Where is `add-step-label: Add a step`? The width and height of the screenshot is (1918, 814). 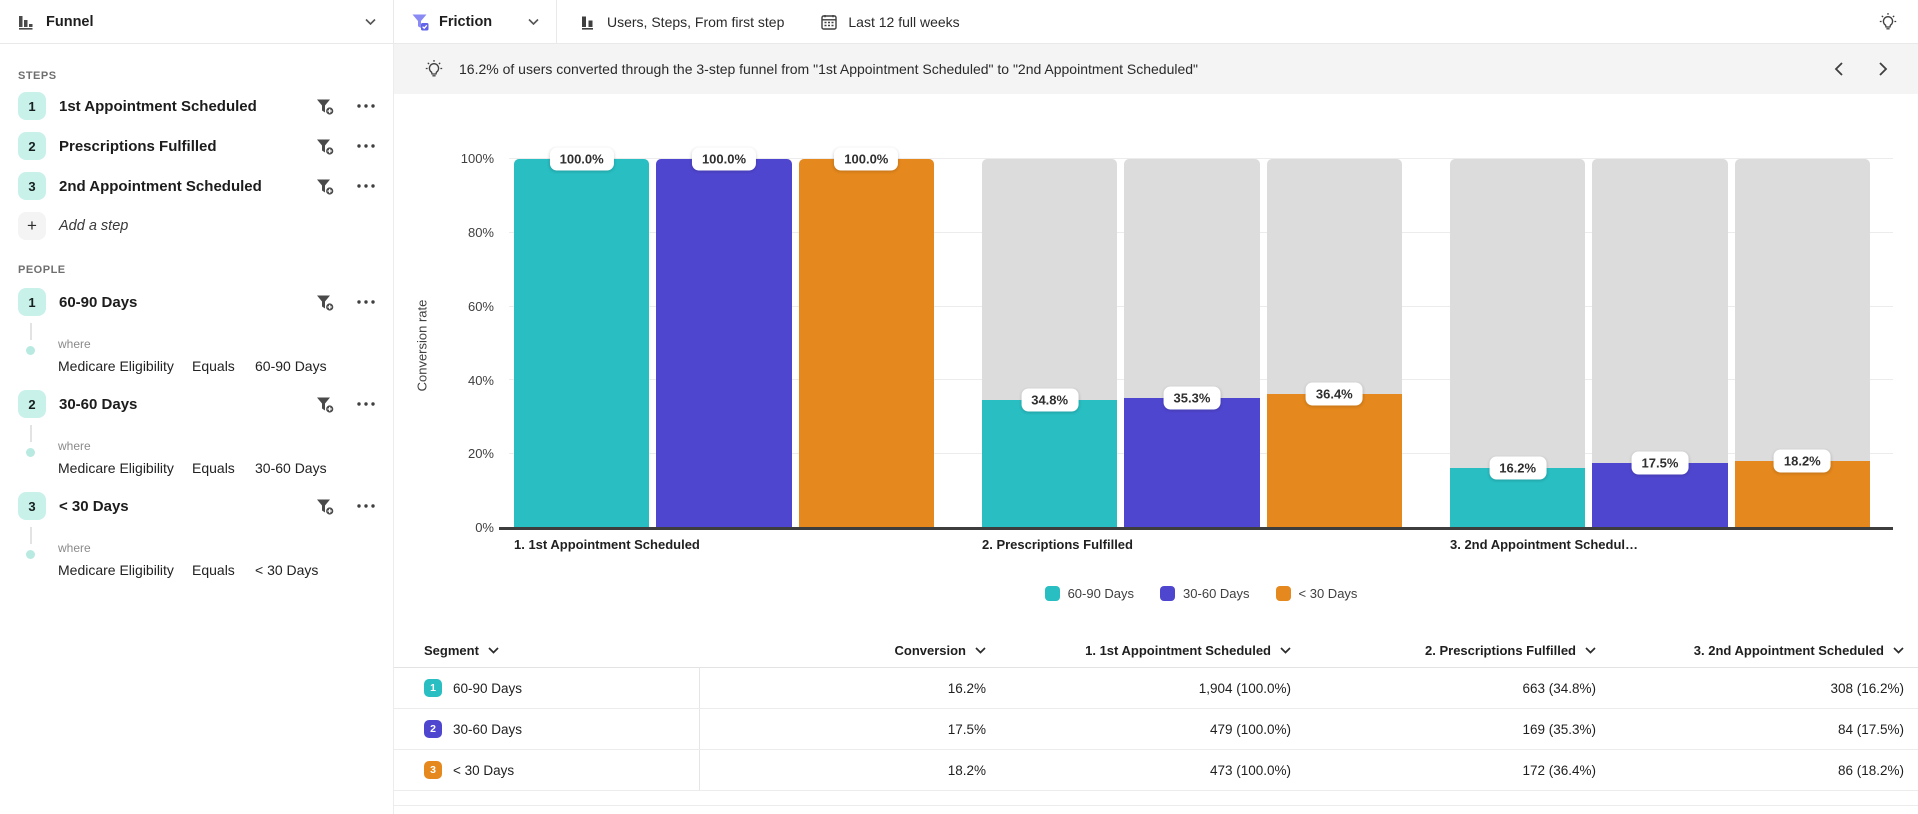
add-step-label: Add a step is located at coordinates (94, 226).